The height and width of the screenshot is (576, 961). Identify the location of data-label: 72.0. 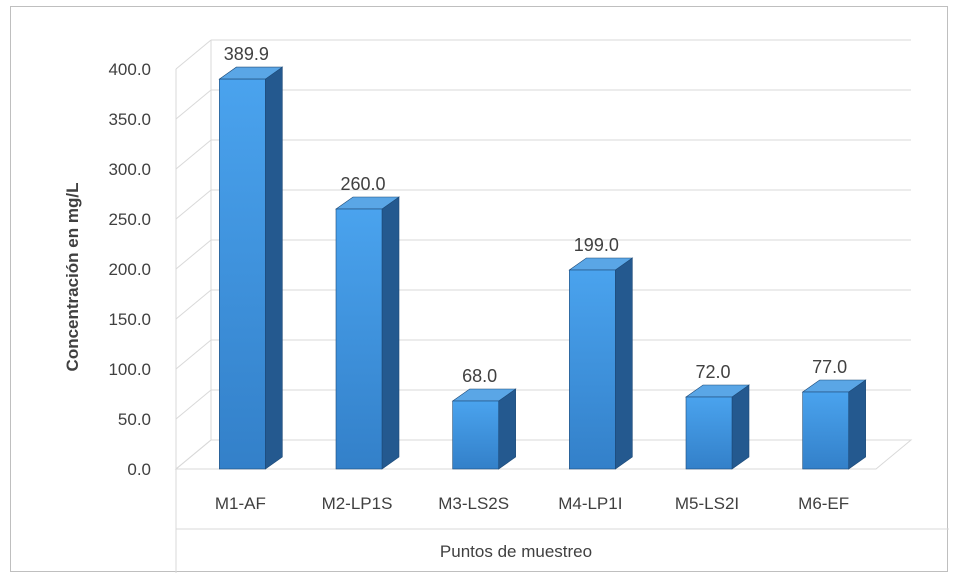
(712, 372).